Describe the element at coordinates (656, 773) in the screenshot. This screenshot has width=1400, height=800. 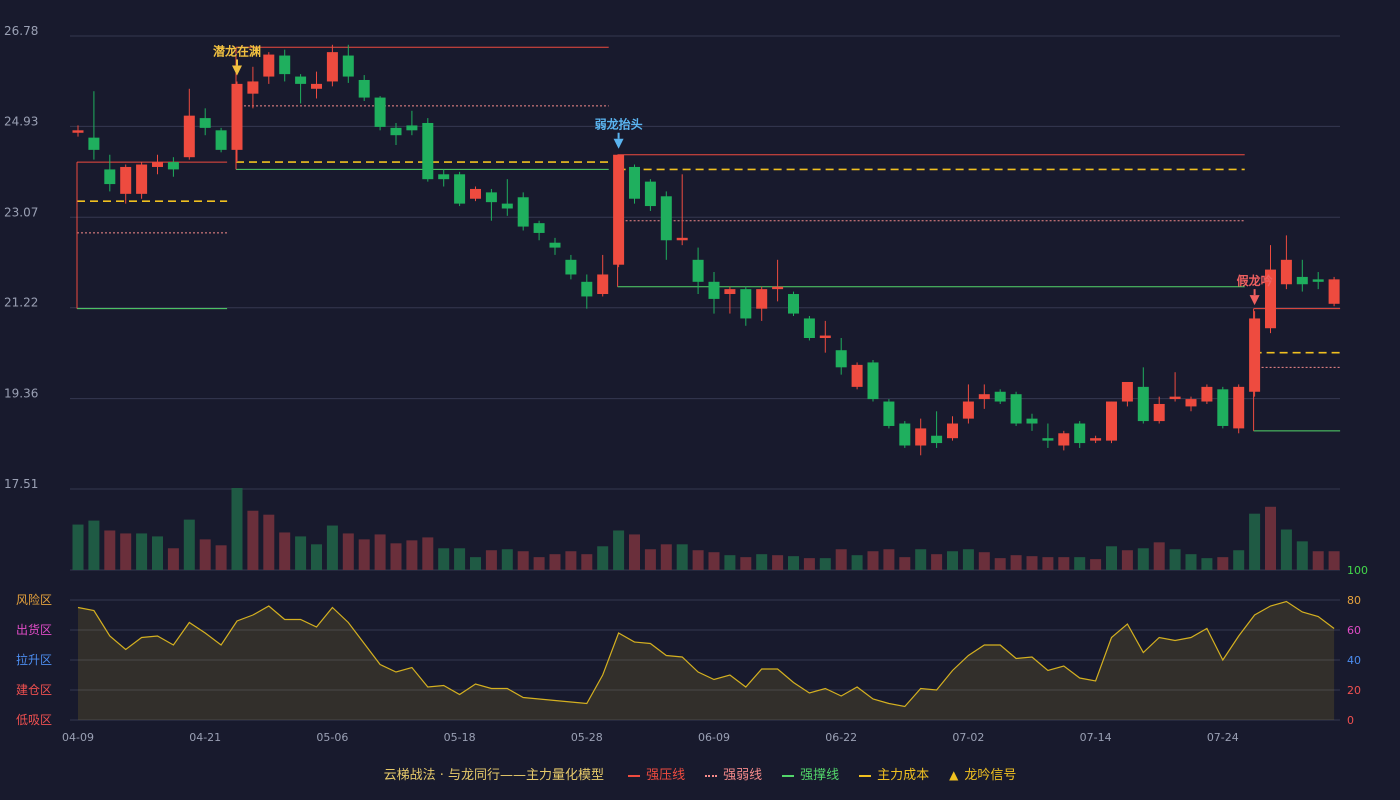
I see `legend-item: 强压线` at that location.